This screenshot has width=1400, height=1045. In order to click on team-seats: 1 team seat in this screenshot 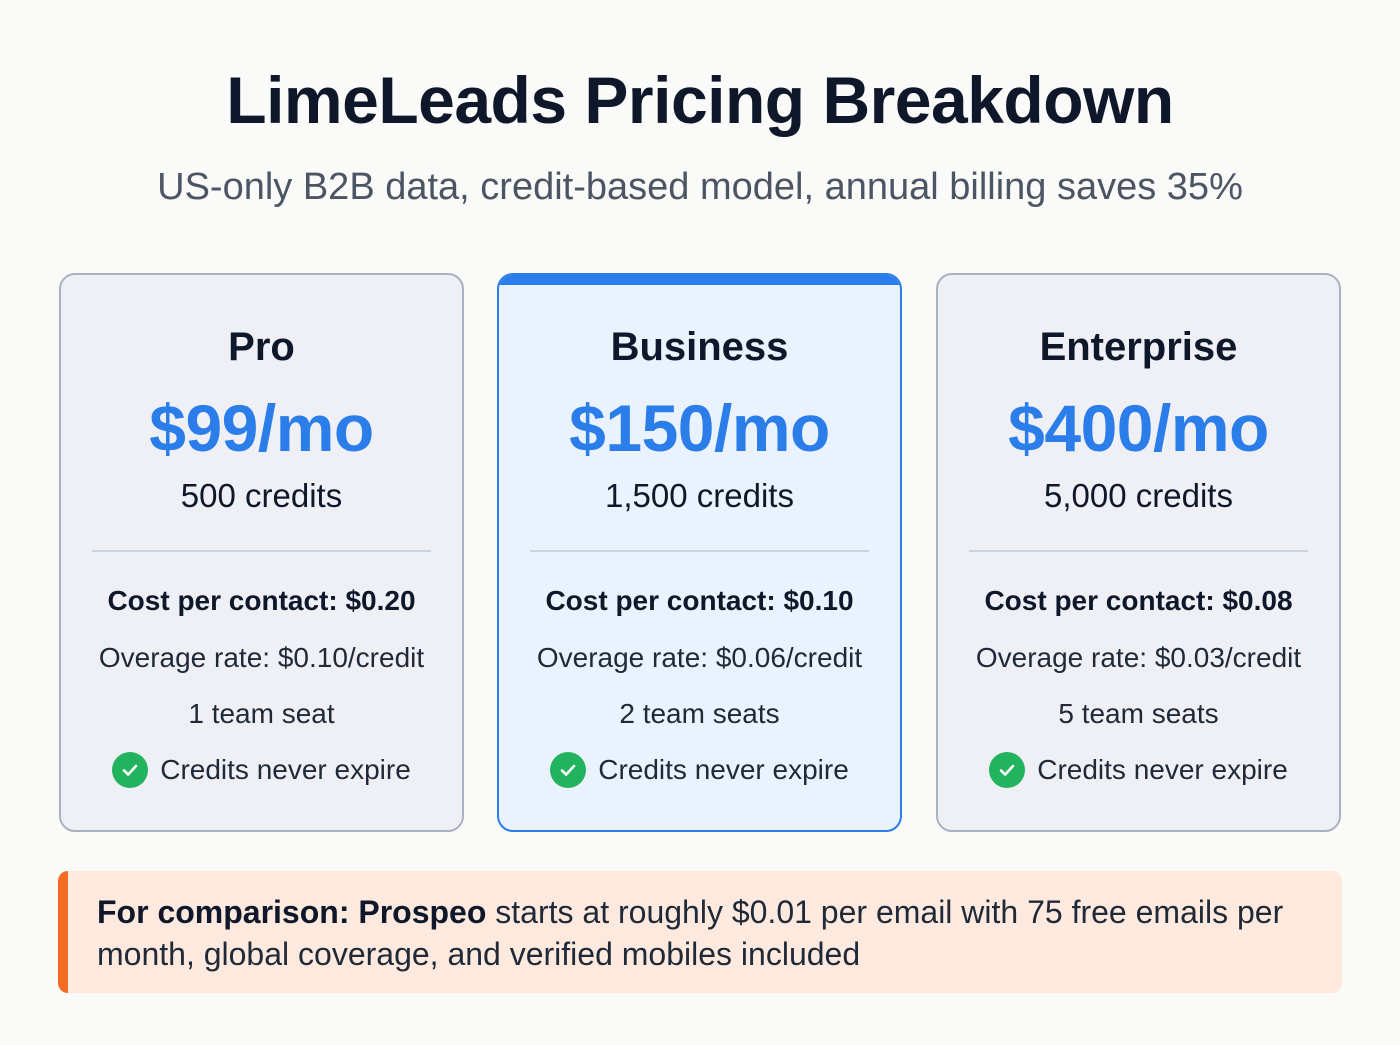, I will do `click(261, 713)`.